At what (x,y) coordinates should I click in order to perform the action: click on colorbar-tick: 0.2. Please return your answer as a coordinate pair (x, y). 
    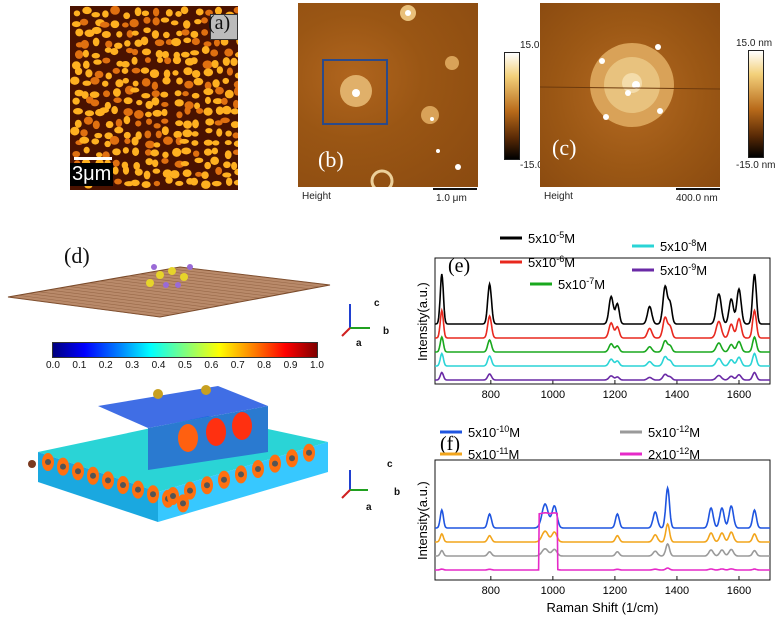
    Looking at the image, I should click on (105, 365).